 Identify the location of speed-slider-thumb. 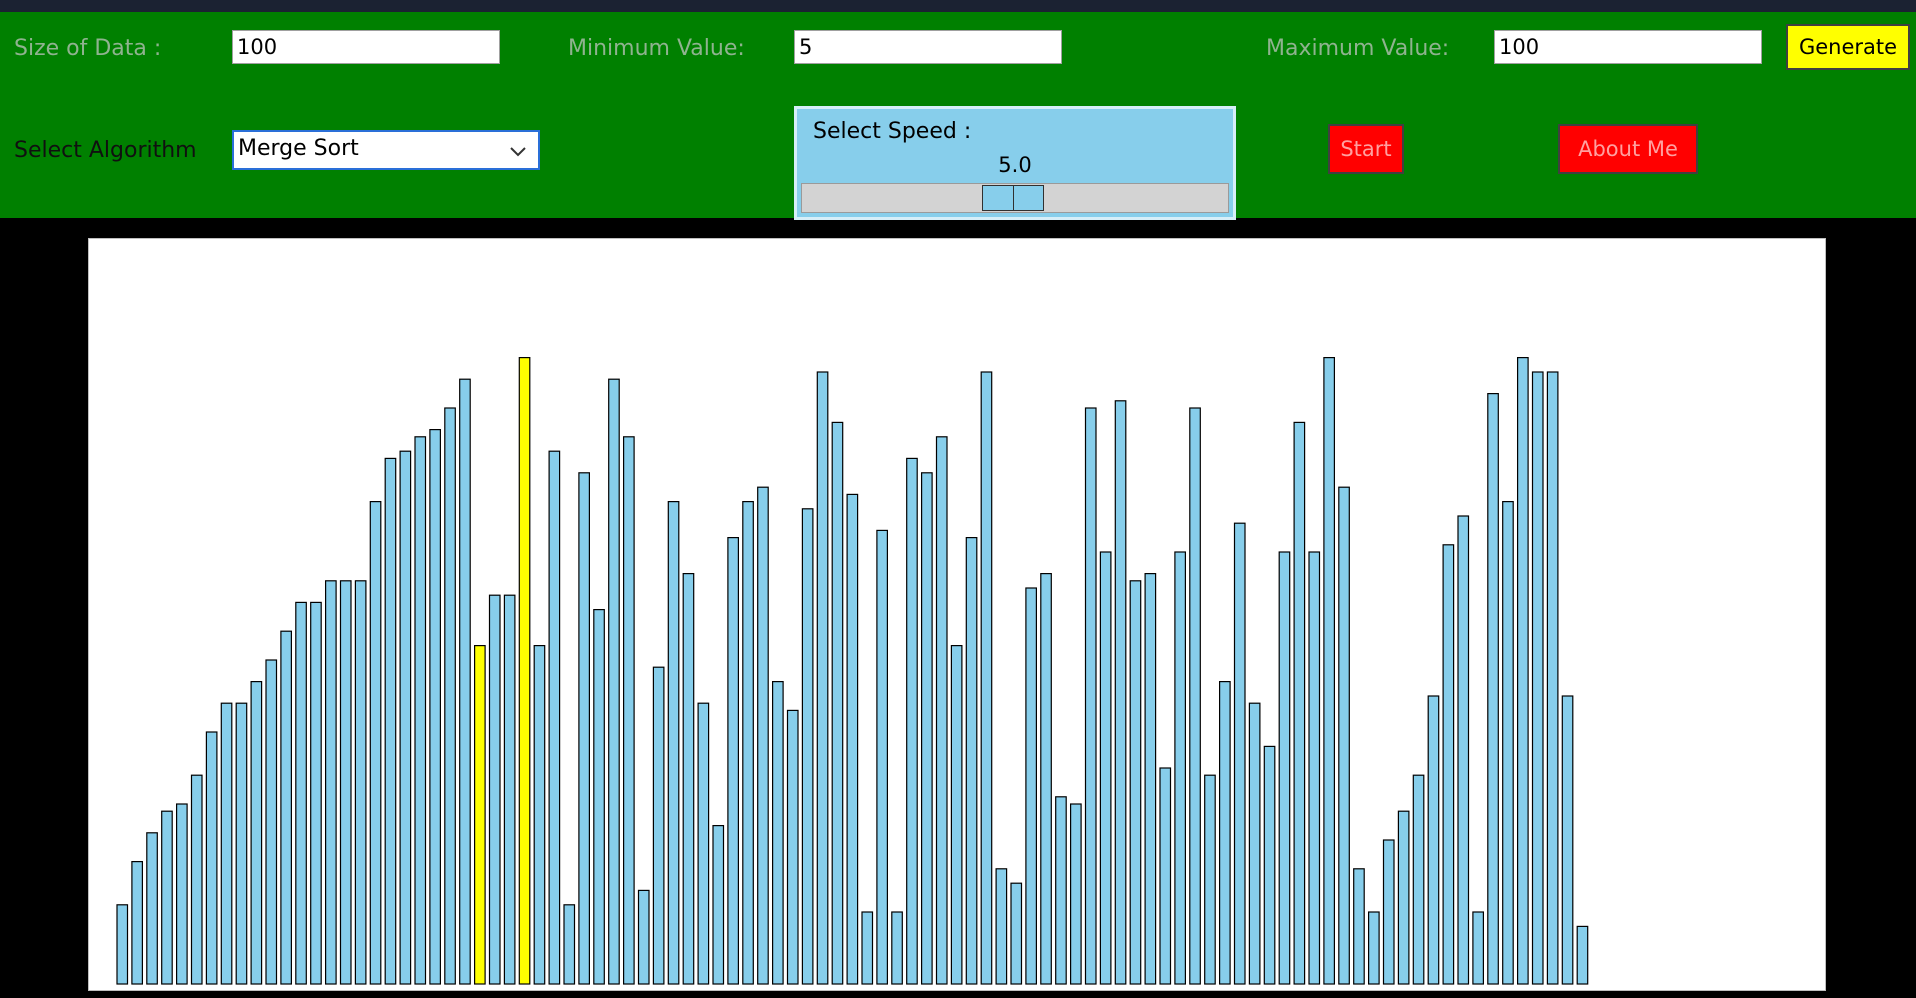
(1013, 198).